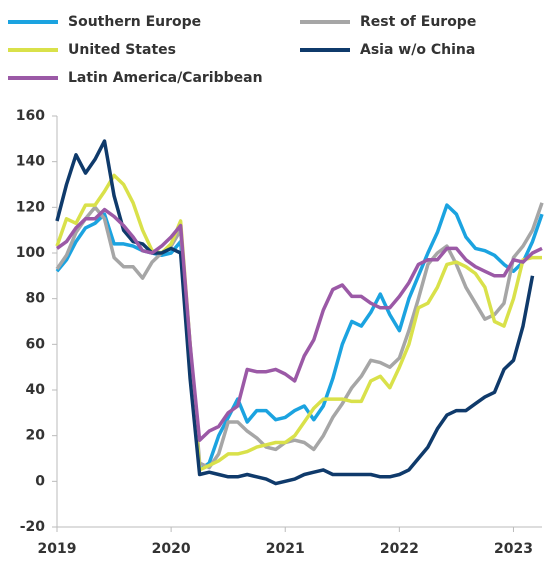 This screenshot has width=544, height=563. What do you see at coordinates (171, 549) in the screenshot?
I see `x-tick-label: 2020` at bounding box center [171, 549].